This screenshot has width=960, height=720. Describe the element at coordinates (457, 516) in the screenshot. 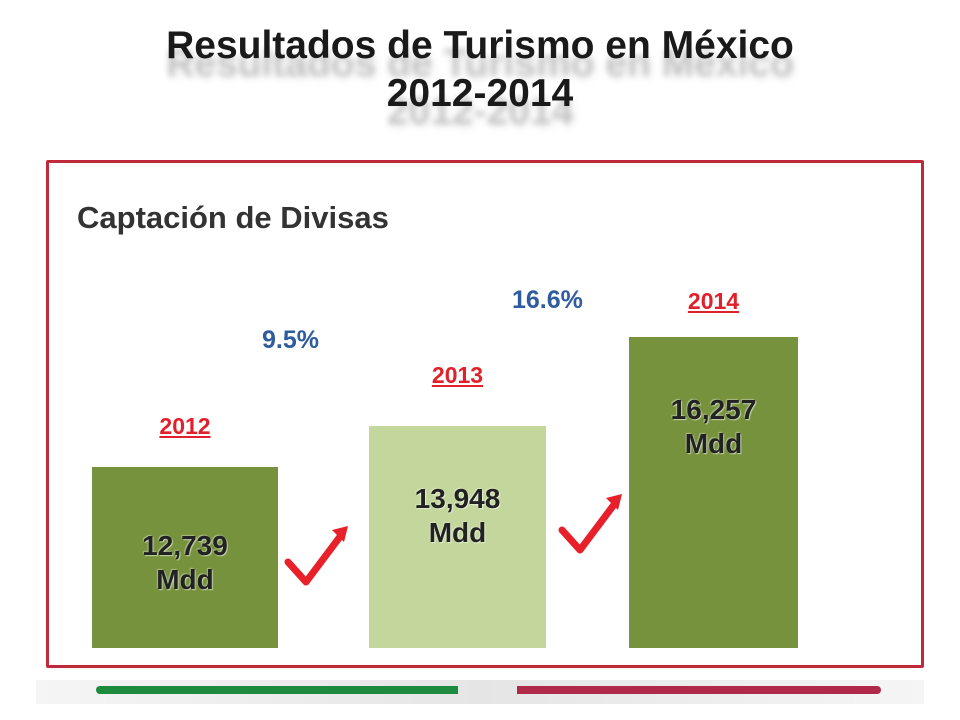

I see `bar-value-label: 13,948 Mdd` at that location.